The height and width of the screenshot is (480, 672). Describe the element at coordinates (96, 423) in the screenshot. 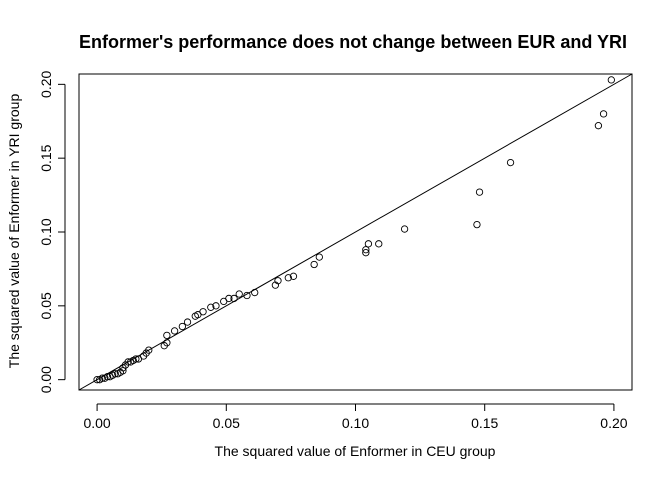

I see `x-tick-label: 0.00` at that location.